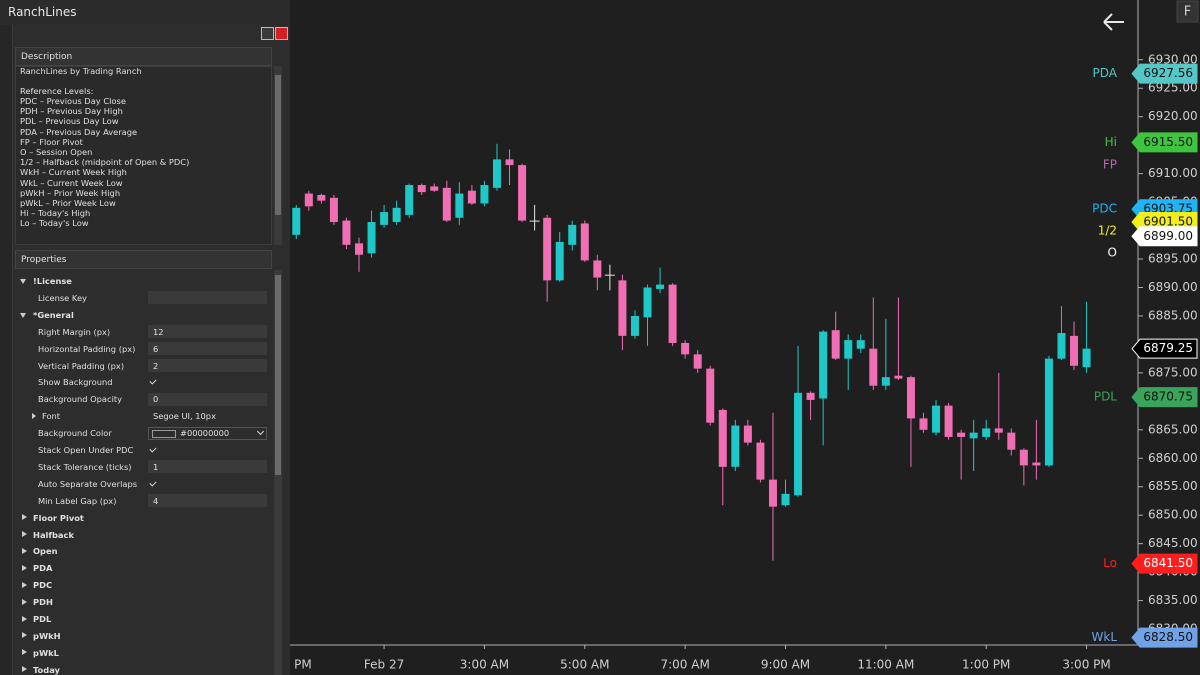 The image size is (1200, 675). Describe the element at coordinates (484, 665) in the screenshot. I see `x-tick-label: 3:00 AM` at that location.